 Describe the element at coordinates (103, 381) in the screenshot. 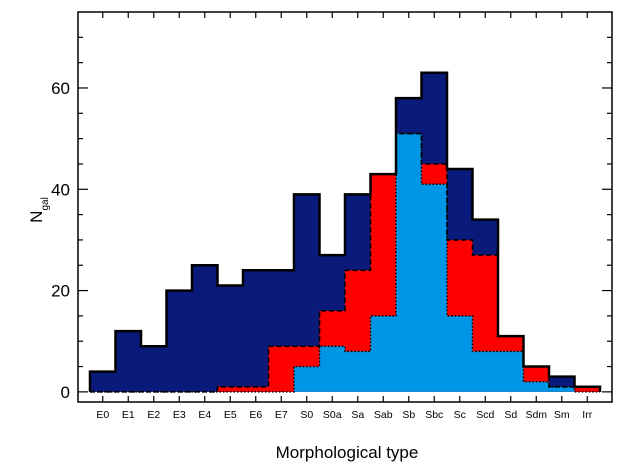

I see `bar-series1-E0` at that location.